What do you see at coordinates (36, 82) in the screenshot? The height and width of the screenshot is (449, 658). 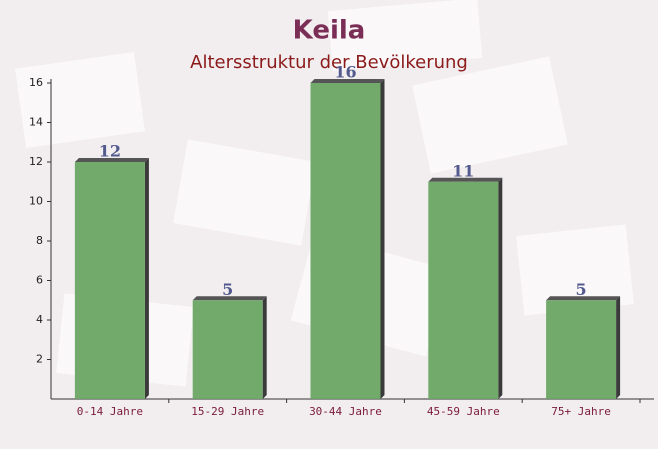 I see `y-tick-label: 16` at bounding box center [36, 82].